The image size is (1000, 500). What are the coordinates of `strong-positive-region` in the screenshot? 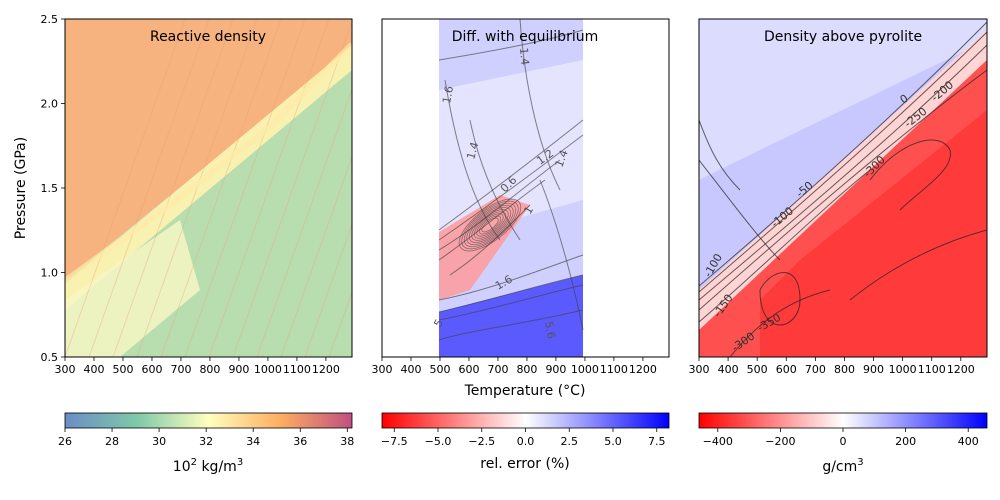 It's located at (511, 316).